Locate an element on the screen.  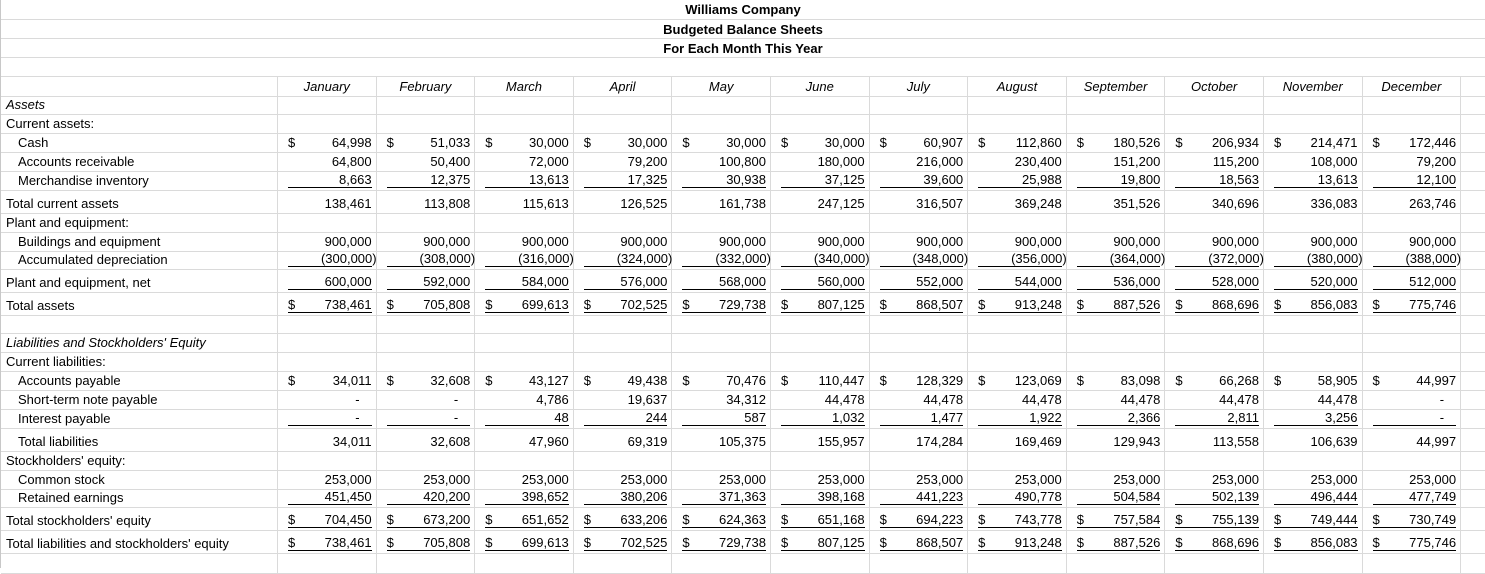
value-cell: 17,325 is located at coordinates (623, 181).